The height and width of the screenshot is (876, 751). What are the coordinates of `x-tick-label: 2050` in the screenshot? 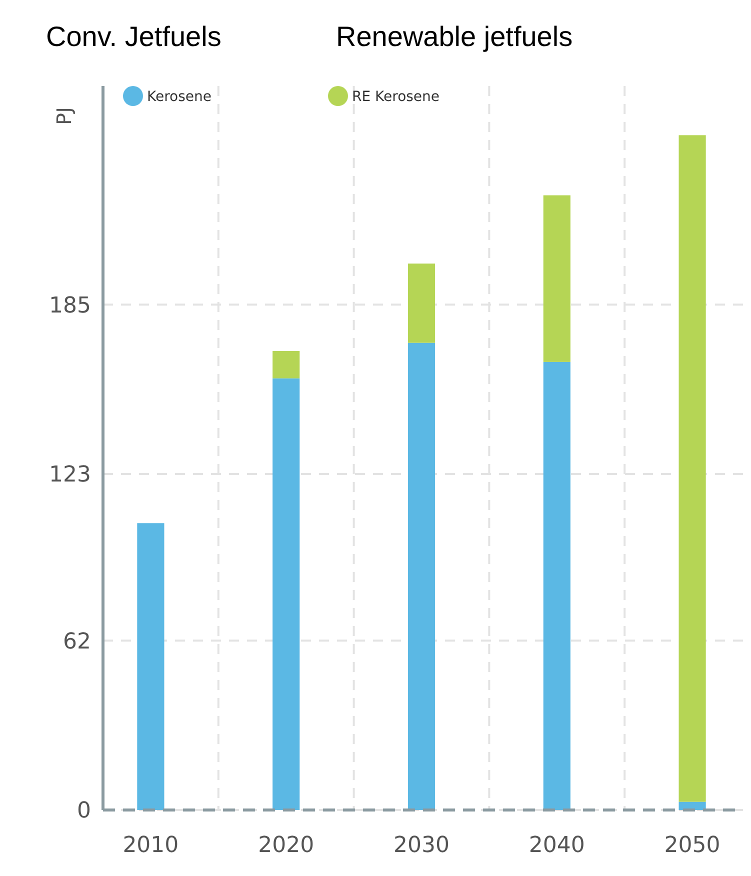 It's located at (692, 845).